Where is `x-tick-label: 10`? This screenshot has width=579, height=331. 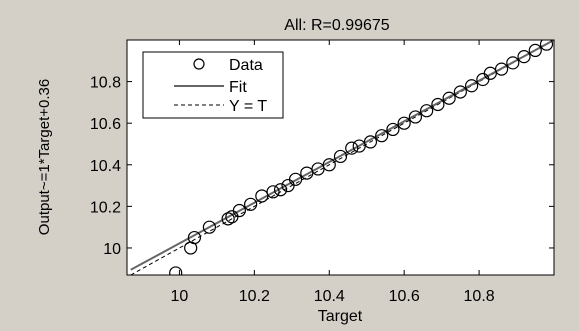
x-tick-label: 10 is located at coordinates (180, 296).